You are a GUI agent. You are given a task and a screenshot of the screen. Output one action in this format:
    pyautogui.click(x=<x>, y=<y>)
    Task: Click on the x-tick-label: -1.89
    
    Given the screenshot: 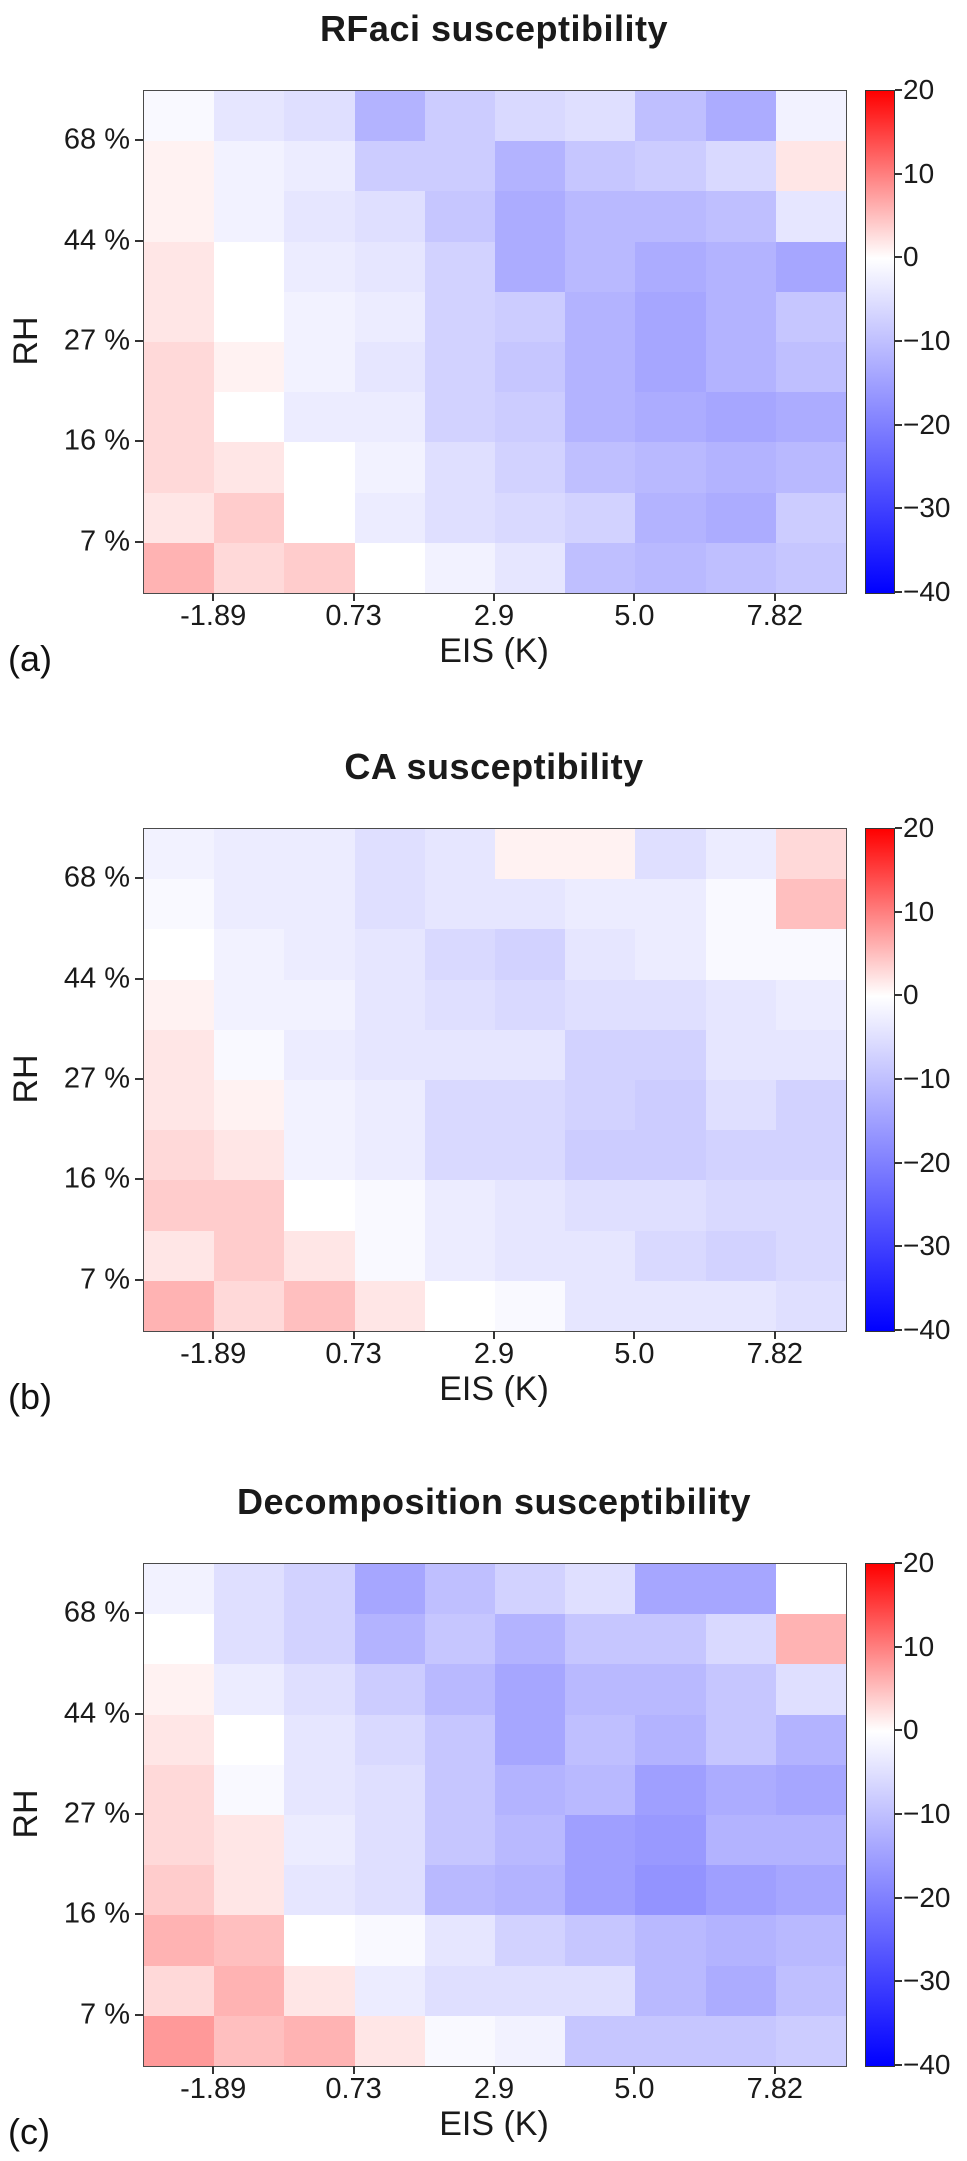 What is the action you would take?
    pyautogui.click(x=213, y=616)
    